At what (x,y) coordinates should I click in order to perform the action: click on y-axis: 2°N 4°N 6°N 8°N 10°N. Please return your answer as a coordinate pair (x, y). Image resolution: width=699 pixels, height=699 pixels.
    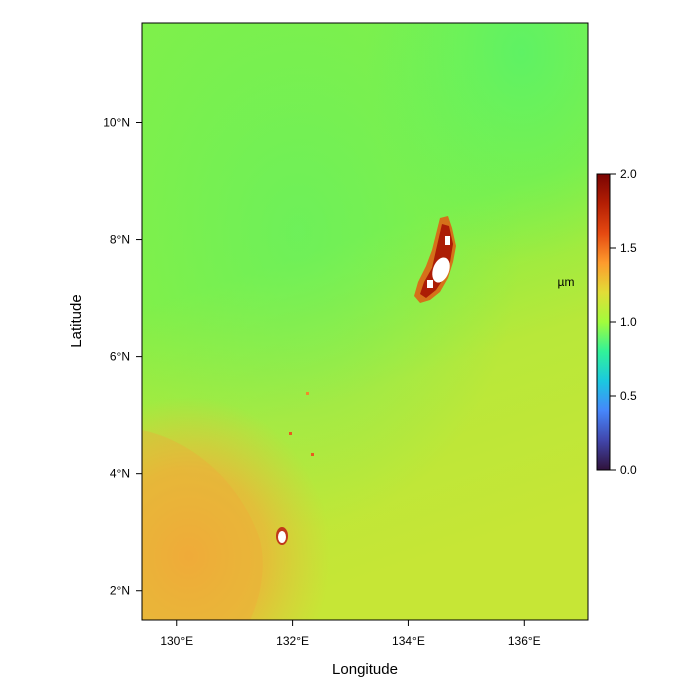
    Looking at the image, I should click on (122, 357).